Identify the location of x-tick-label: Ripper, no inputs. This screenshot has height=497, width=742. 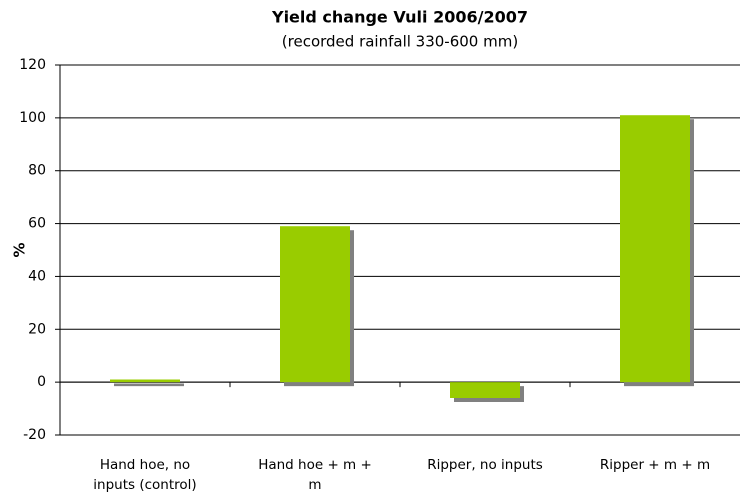
(485, 465).